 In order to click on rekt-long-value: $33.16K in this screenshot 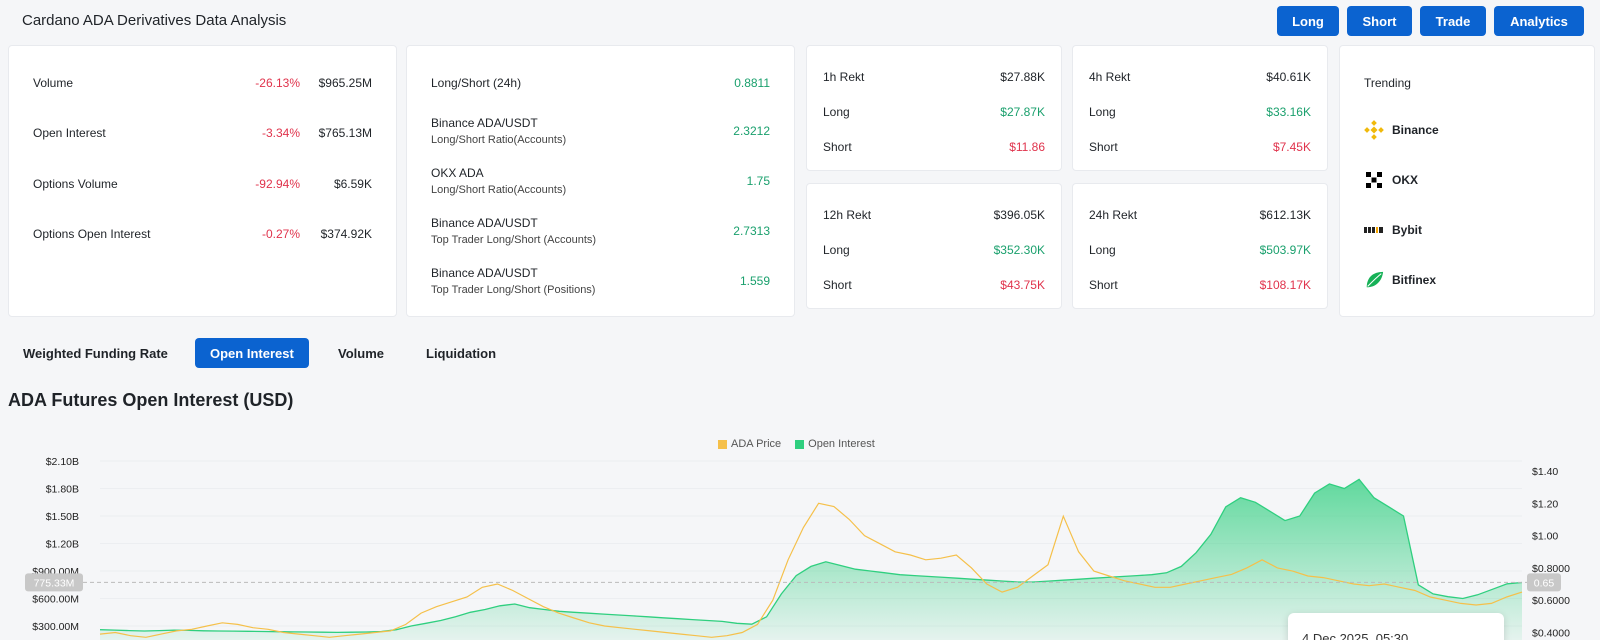, I will do `click(1288, 112)`.